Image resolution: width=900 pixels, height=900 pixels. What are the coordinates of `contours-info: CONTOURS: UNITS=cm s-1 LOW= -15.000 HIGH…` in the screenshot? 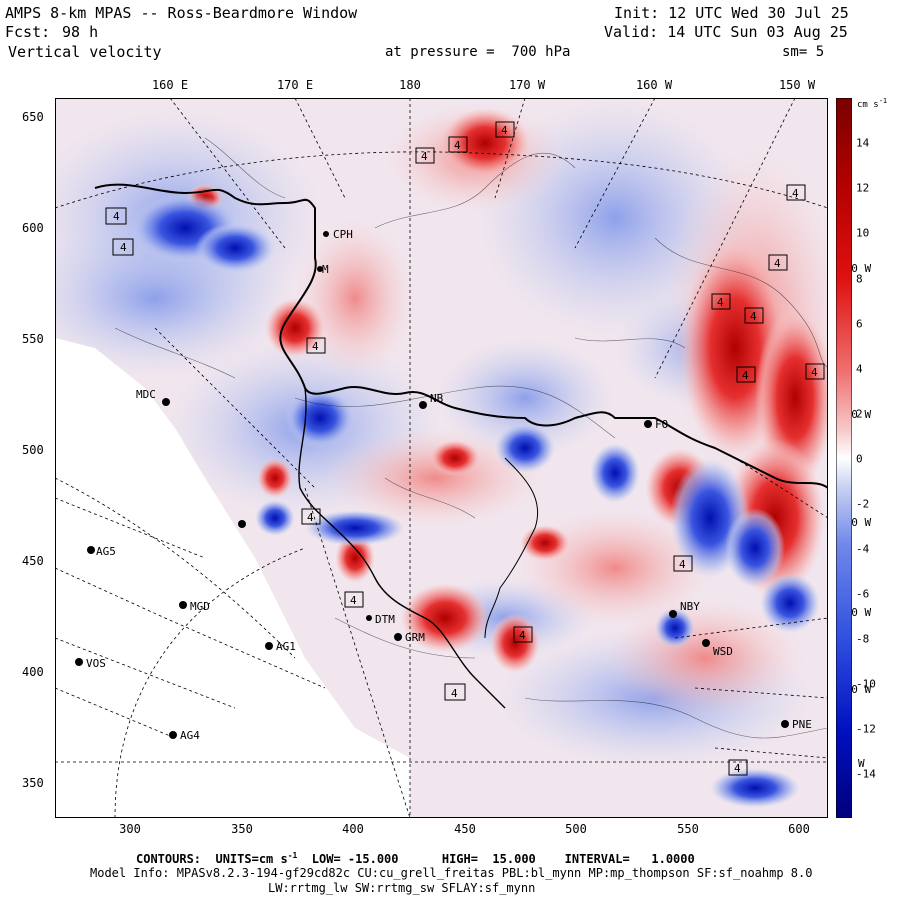 It's located at (415, 858).